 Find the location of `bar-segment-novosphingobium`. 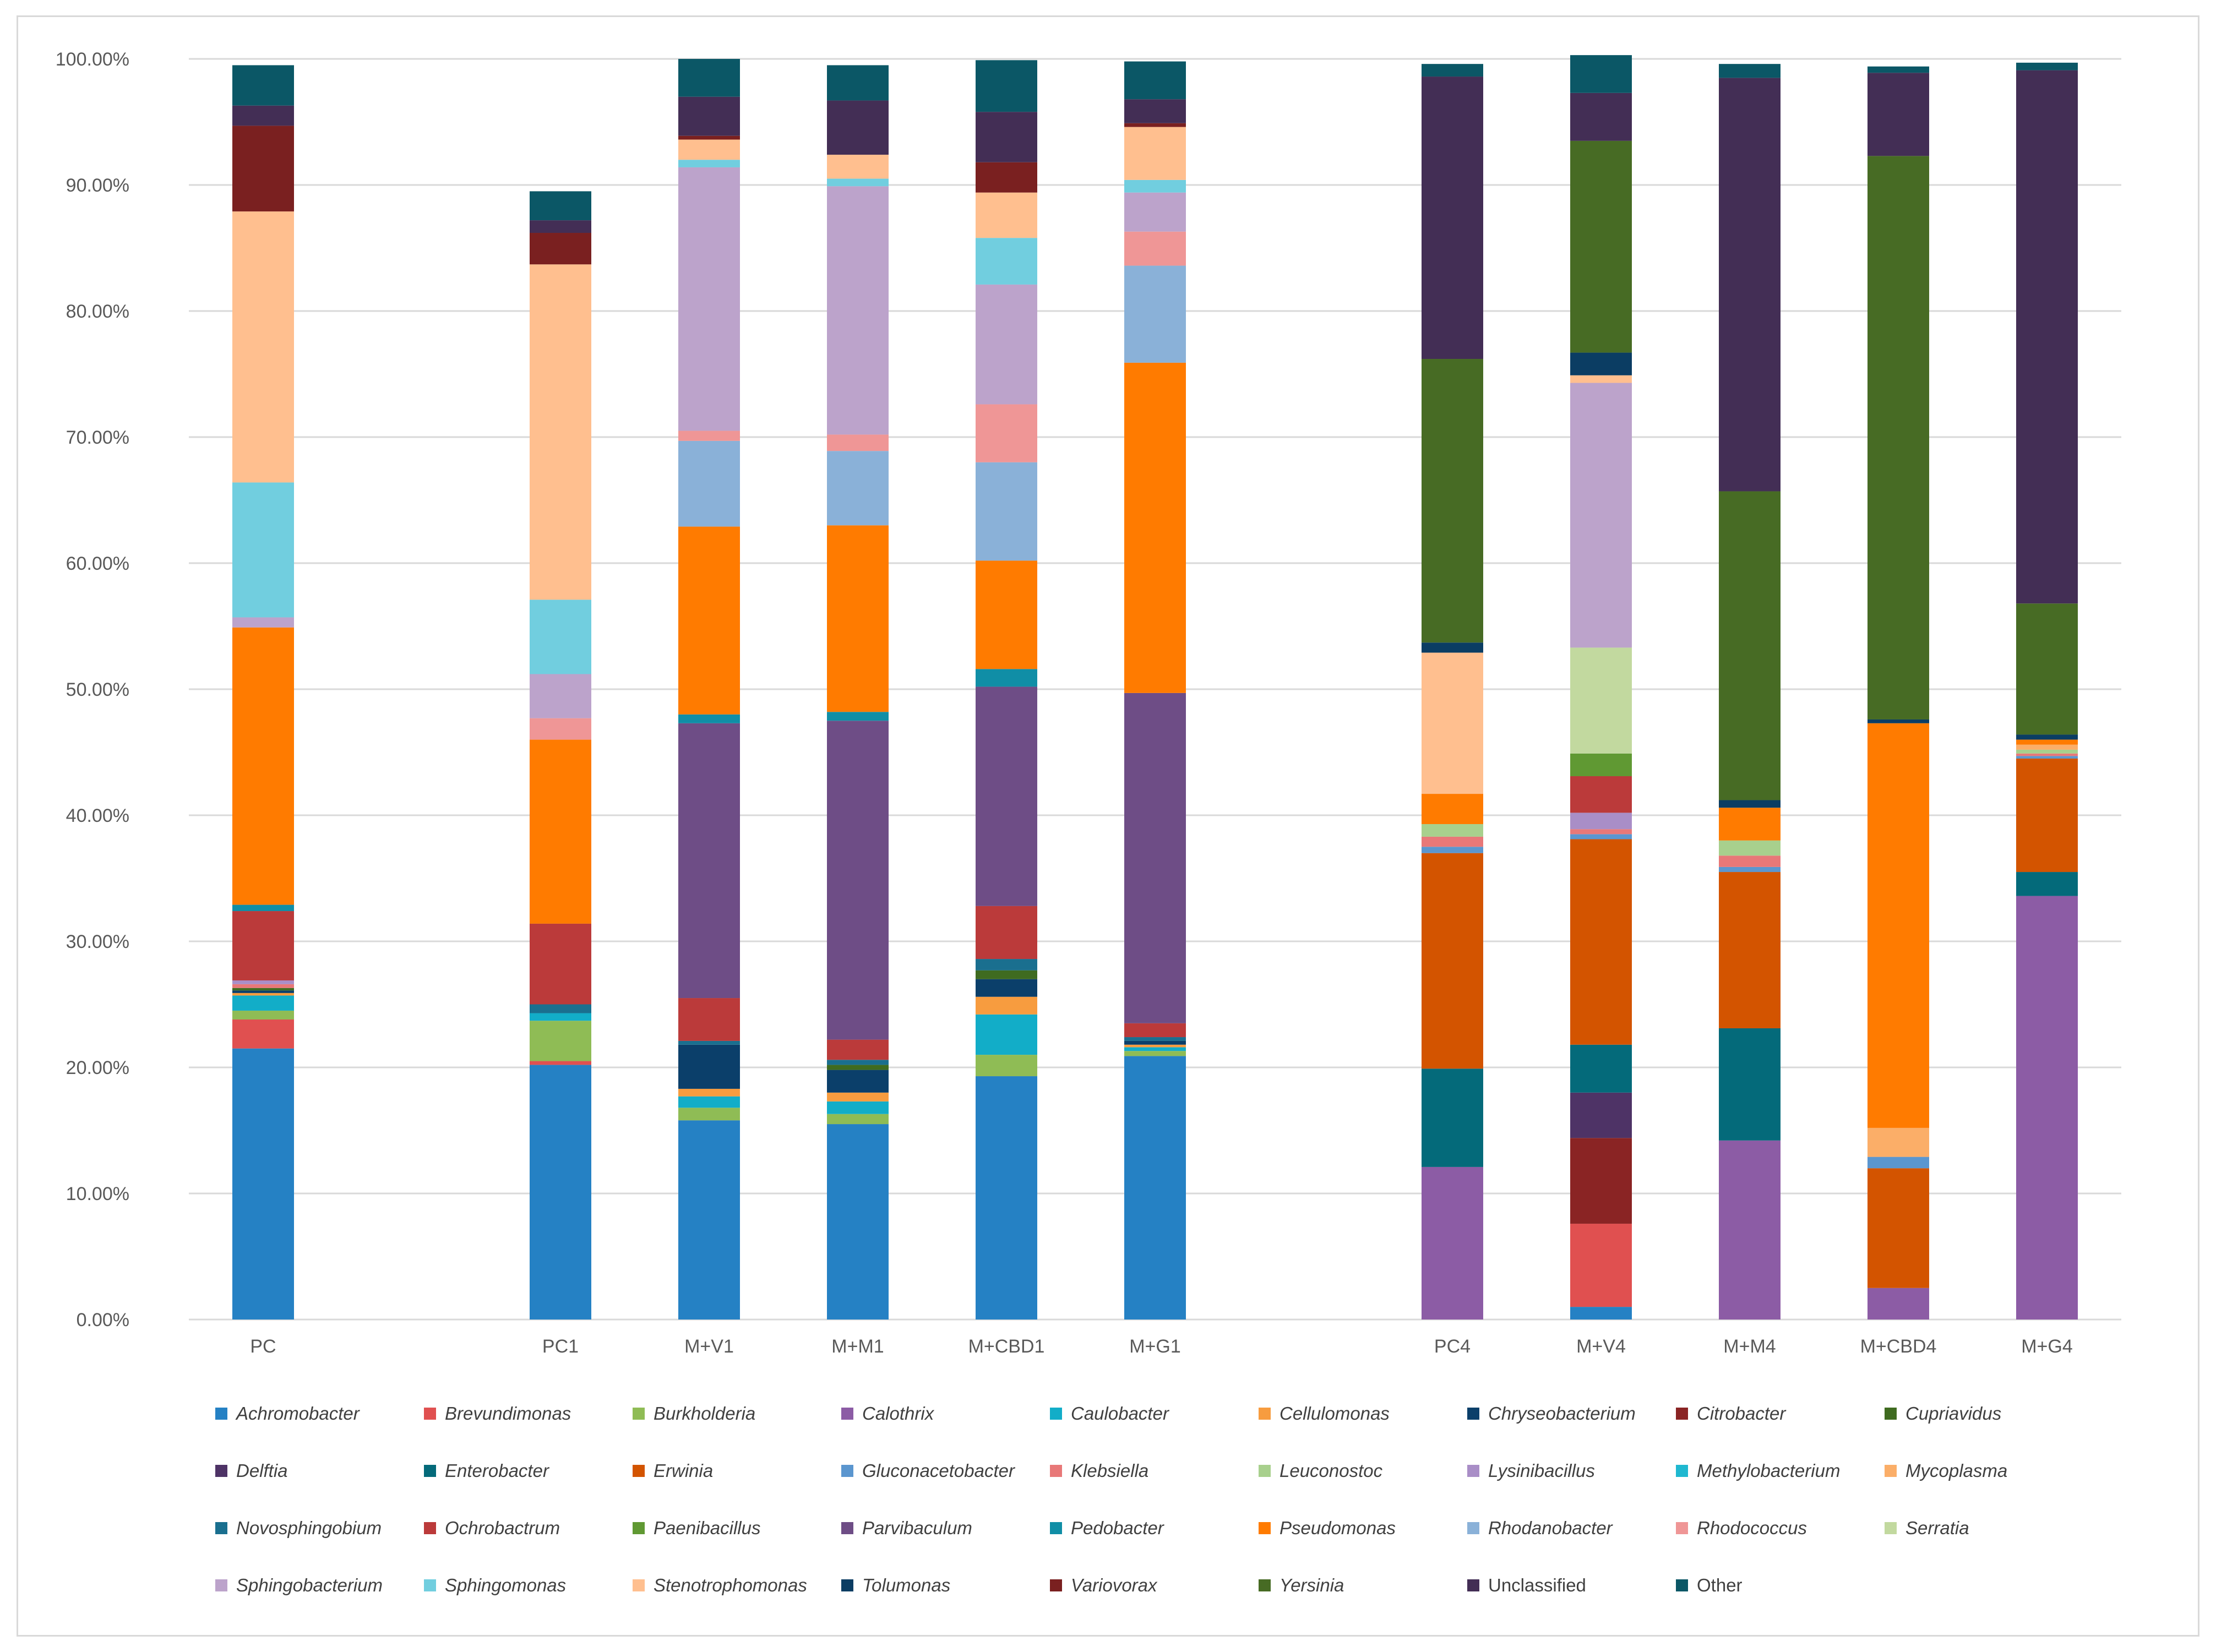

bar-segment-novosphingobium is located at coordinates (858, 1062).